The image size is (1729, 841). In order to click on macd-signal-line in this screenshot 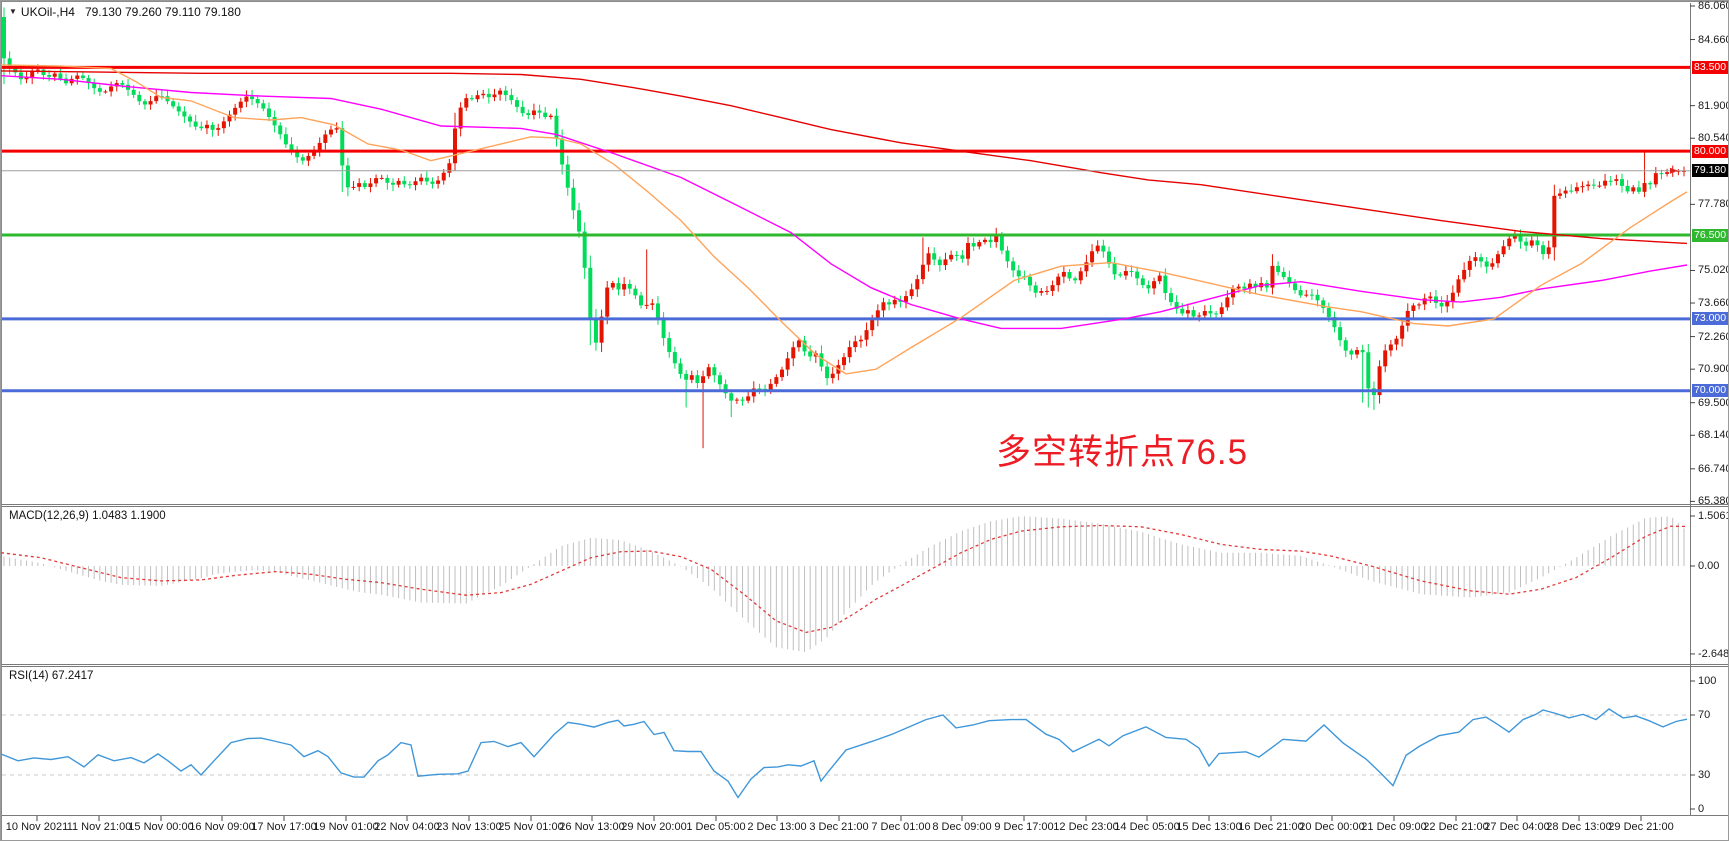, I will do `click(844, 579)`.